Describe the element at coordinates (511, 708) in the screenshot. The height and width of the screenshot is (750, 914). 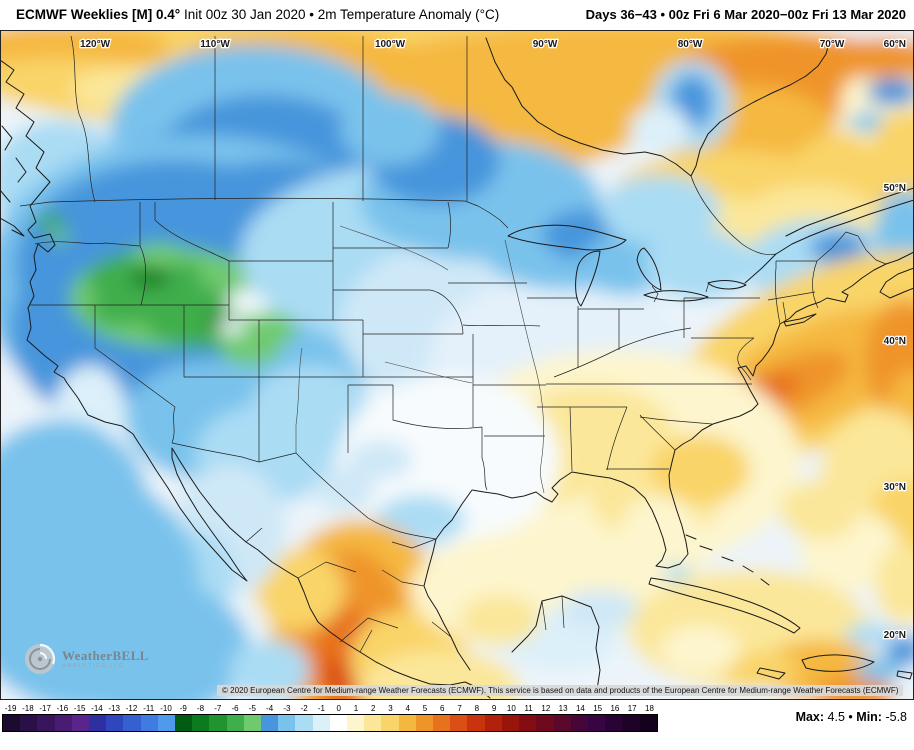
I see `colorbar-value: 10` at that location.